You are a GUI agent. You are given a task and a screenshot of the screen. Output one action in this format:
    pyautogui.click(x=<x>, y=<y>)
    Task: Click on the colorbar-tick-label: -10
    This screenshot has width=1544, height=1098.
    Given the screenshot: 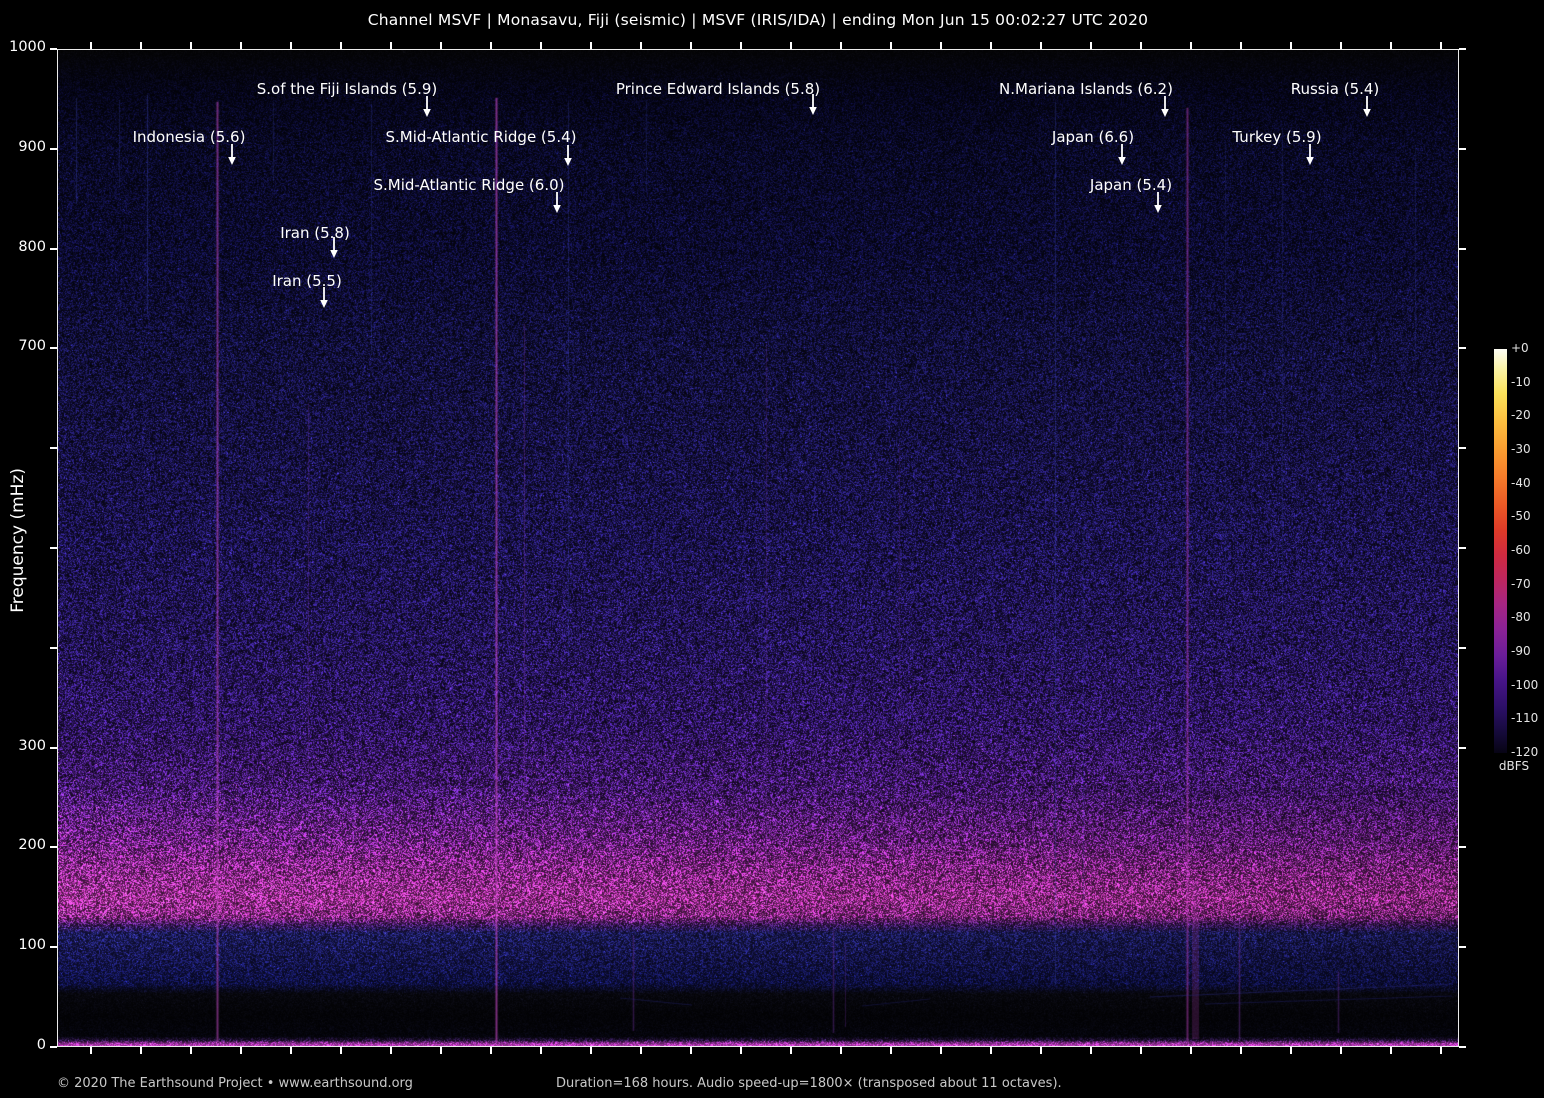 What is the action you would take?
    pyautogui.click(x=1521, y=381)
    